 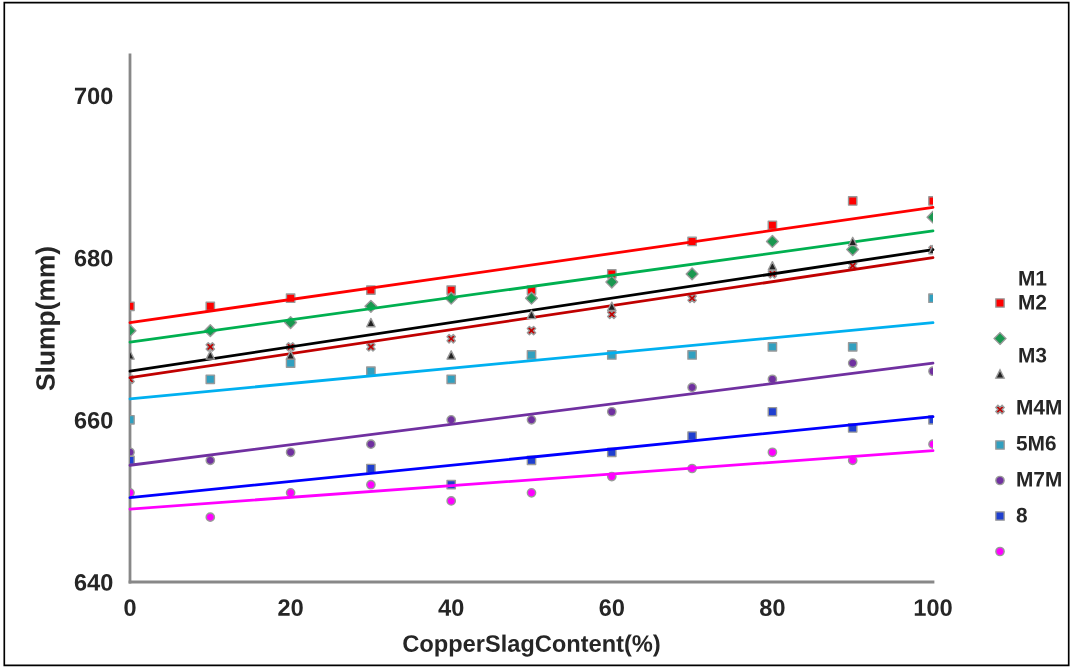 What do you see at coordinates (93, 96) in the screenshot?
I see `y-tick-label: 700` at bounding box center [93, 96].